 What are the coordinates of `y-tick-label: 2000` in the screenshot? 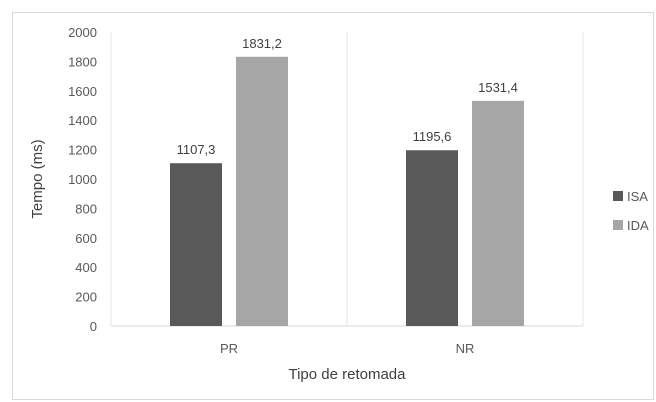 It's located at (82, 32).